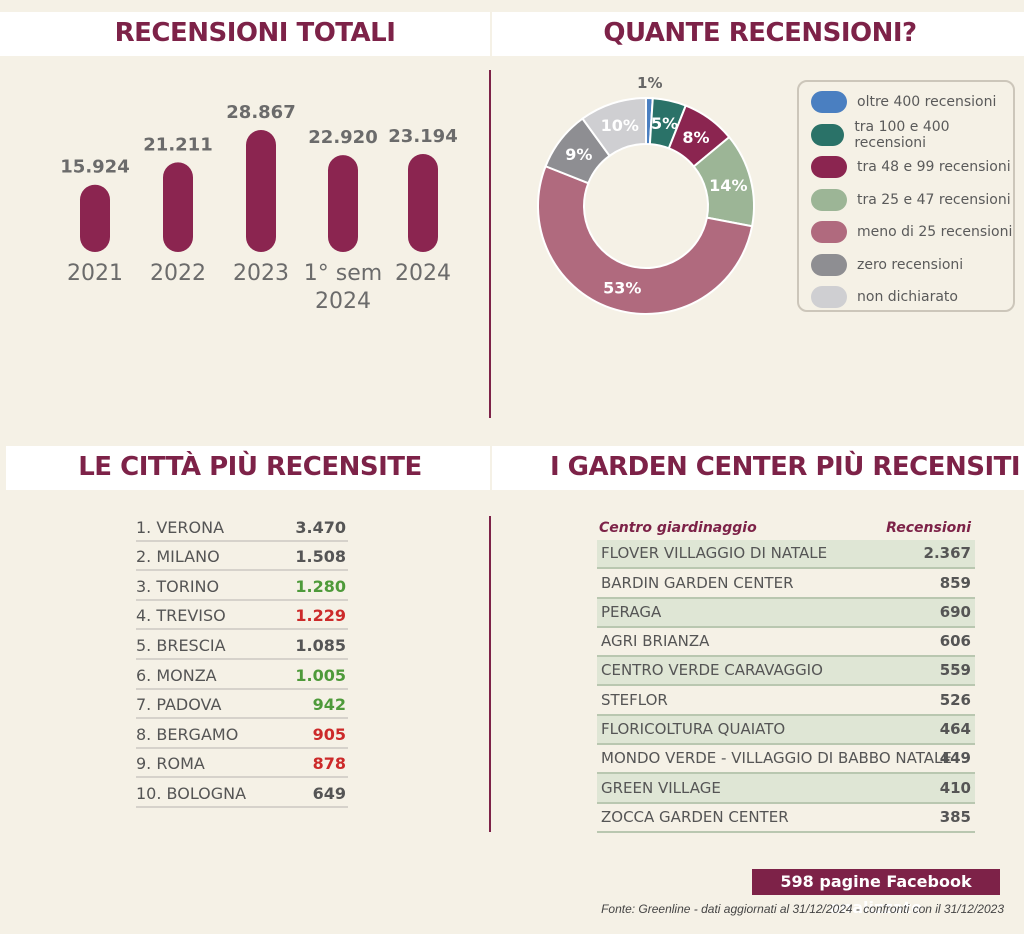 Image resolution: width=1024 pixels, height=934 pixels. What do you see at coordinates (320, 616) in the screenshot?
I see `city-value: 1.229` at bounding box center [320, 616].